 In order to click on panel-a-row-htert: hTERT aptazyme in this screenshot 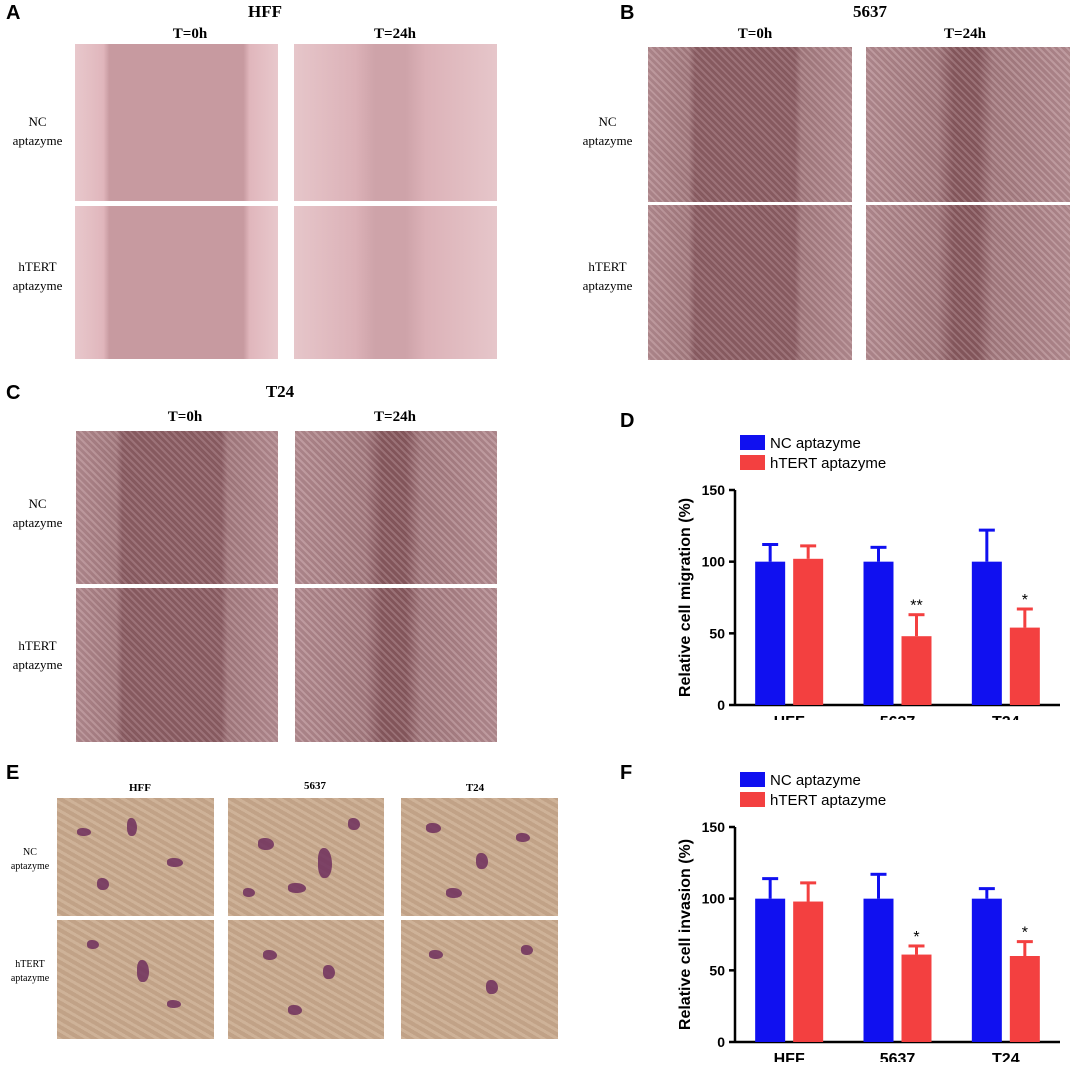, I will do `click(37, 276)`.